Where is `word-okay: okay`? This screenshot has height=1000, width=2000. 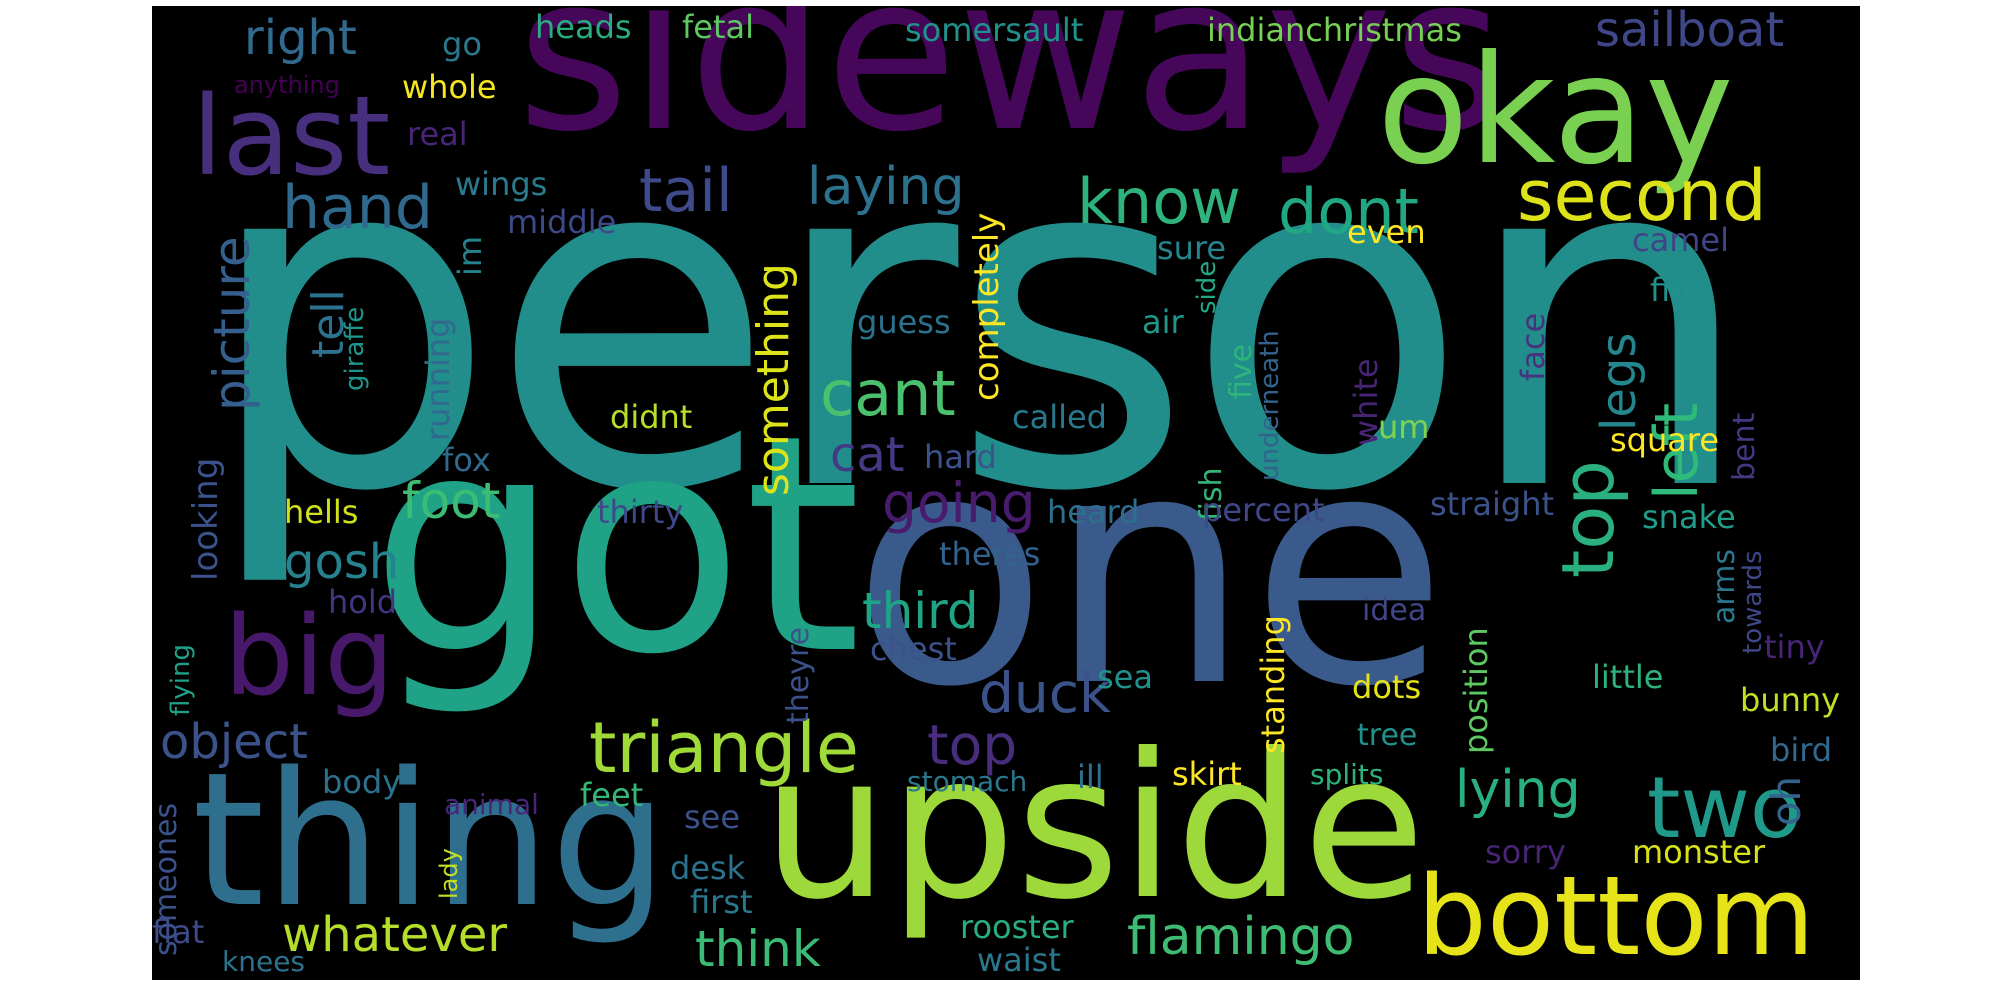 word-okay: okay is located at coordinates (1555, 111).